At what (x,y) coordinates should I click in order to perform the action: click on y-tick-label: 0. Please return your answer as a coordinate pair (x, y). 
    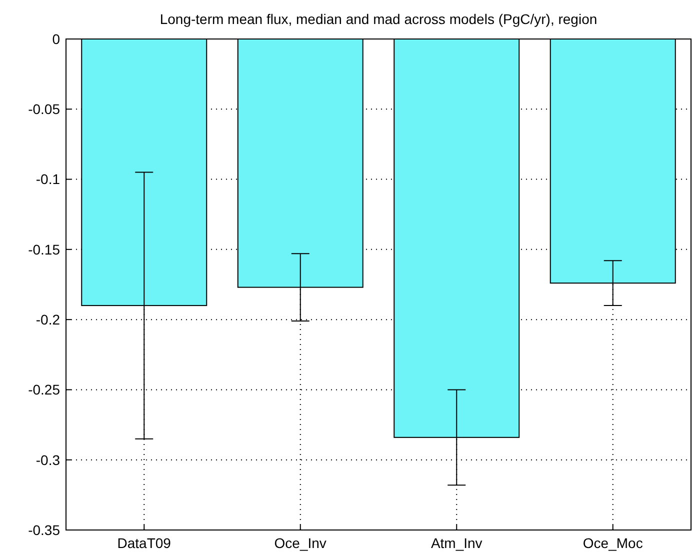
    Looking at the image, I should click on (56, 38).